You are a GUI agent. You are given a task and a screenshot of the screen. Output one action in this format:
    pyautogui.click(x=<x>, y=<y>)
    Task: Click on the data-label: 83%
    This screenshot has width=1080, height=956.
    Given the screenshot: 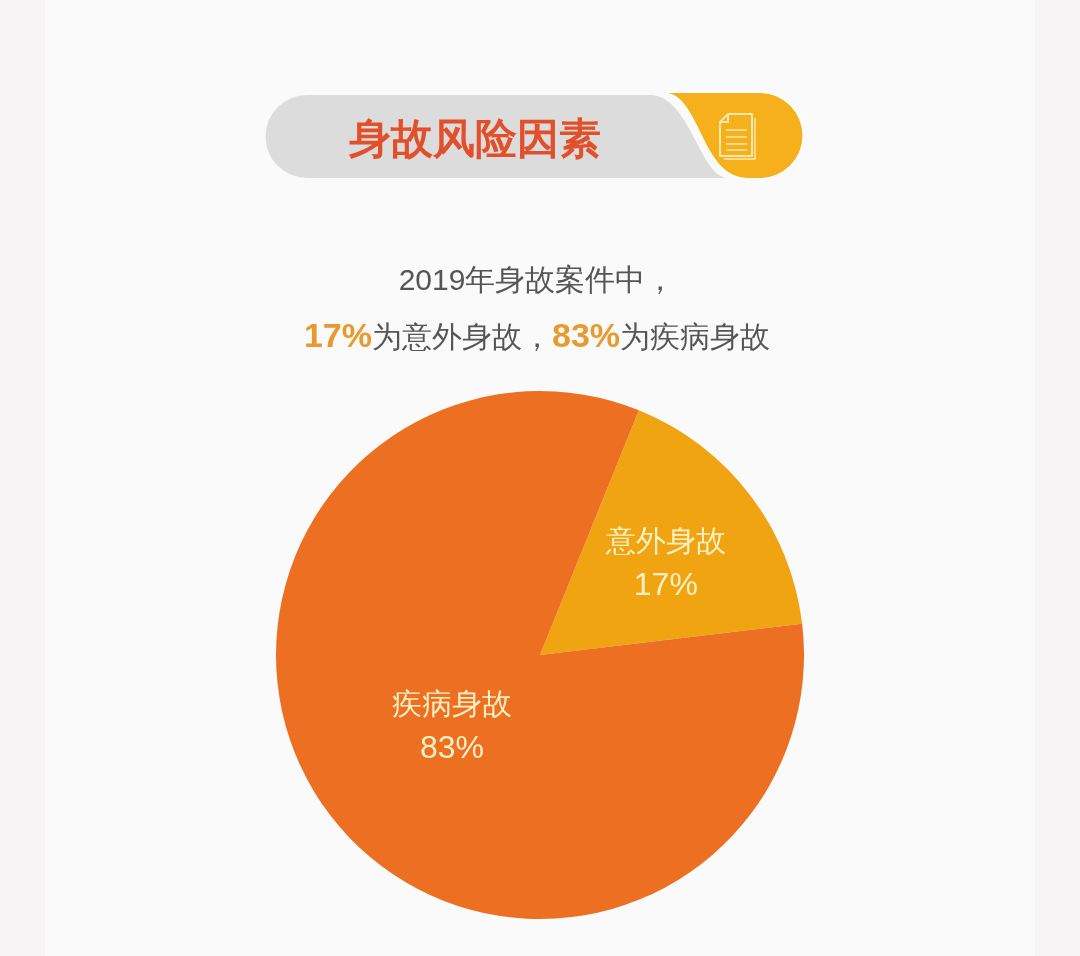 What is the action you would take?
    pyautogui.click(x=451, y=747)
    